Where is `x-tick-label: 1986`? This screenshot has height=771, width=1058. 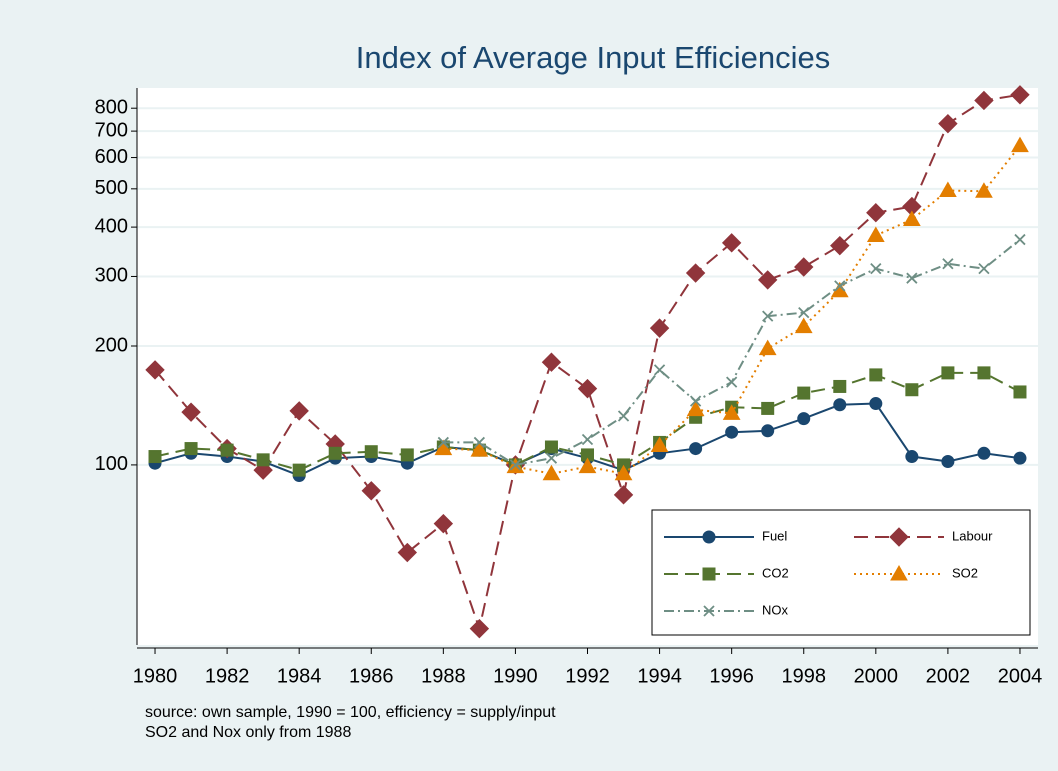
x-tick-label: 1986 is located at coordinates (371, 676).